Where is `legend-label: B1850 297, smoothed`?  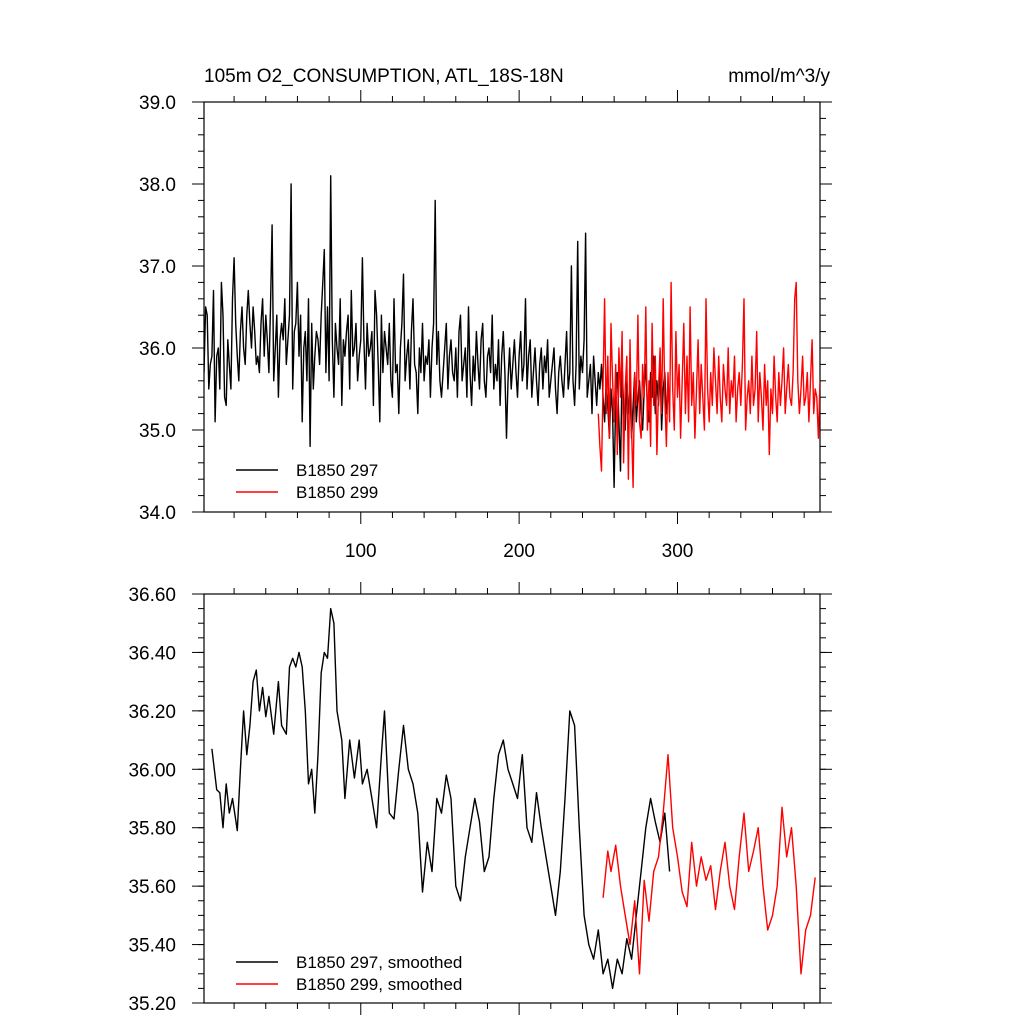
legend-label: B1850 297, smoothed is located at coordinates (379, 962).